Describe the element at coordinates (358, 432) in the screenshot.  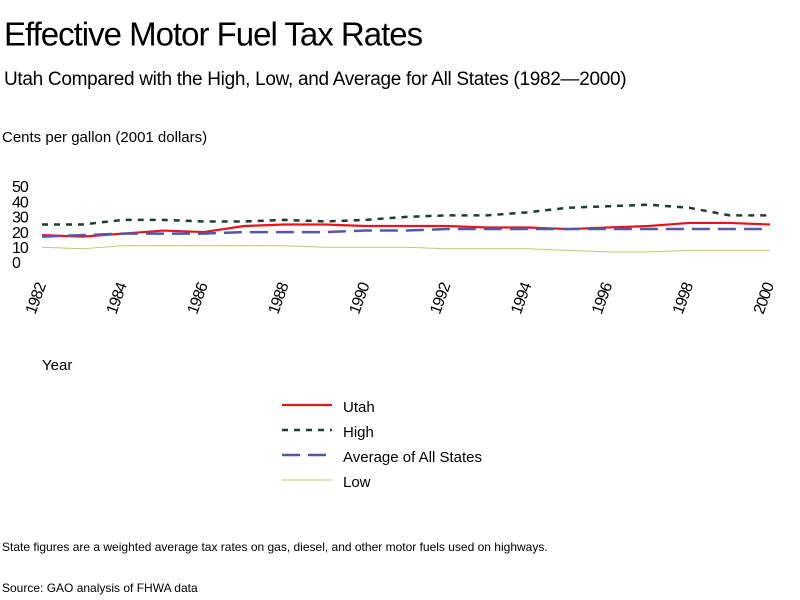
I see `legend-label: High` at that location.